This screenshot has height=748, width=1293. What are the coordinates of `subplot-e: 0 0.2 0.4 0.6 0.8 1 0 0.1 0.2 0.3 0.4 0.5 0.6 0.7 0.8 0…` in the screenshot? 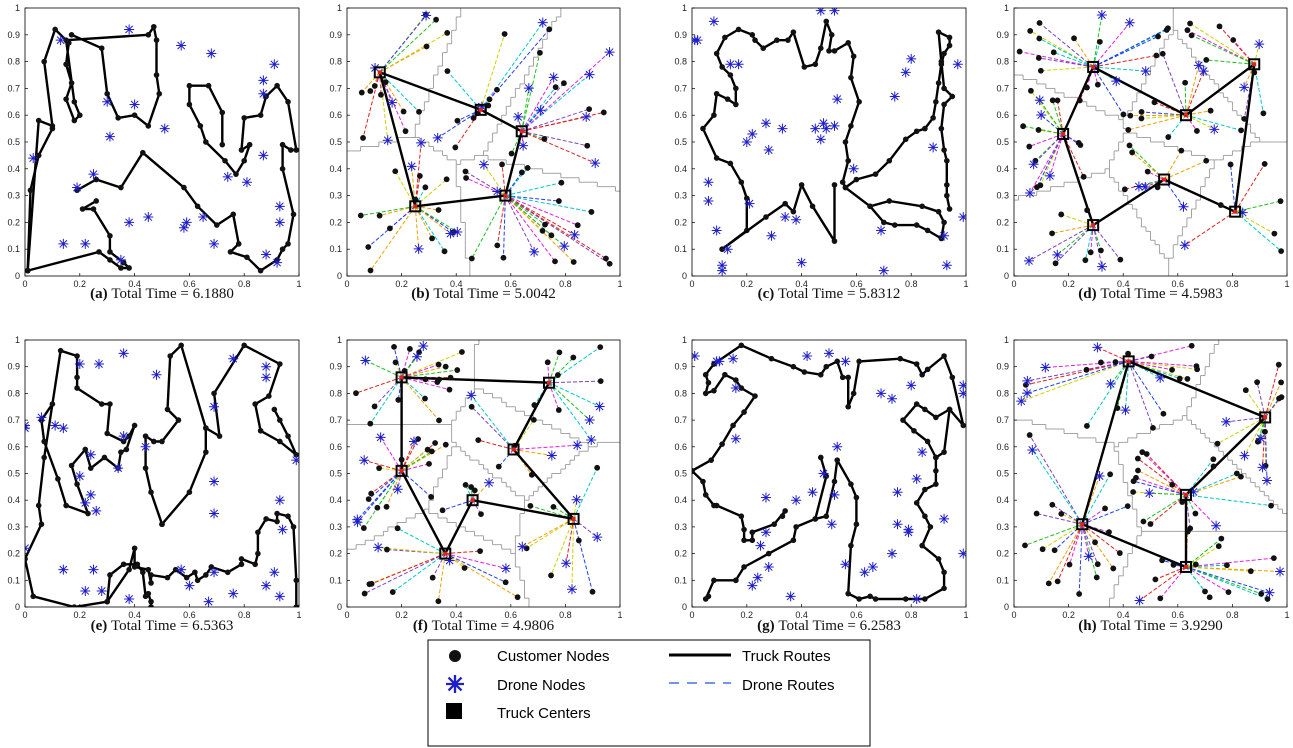 It's located at (154, 484).